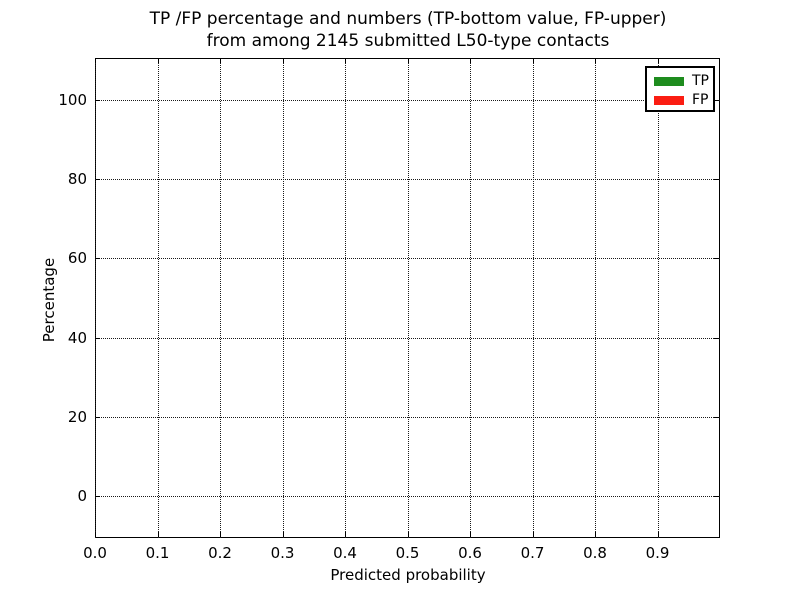 This screenshot has width=800, height=600. What do you see at coordinates (77, 258) in the screenshot?
I see `y-tick-label: 60` at bounding box center [77, 258].